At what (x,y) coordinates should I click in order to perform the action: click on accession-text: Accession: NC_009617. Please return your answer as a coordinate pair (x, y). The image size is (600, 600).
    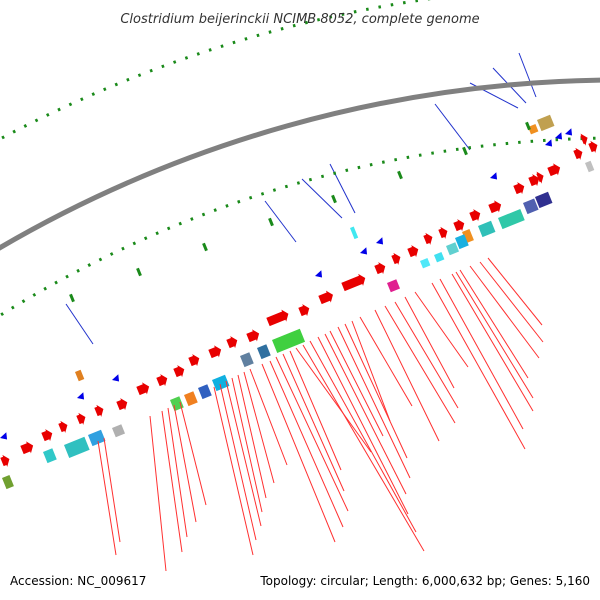
    Looking at the image, I should click on (78, 581).